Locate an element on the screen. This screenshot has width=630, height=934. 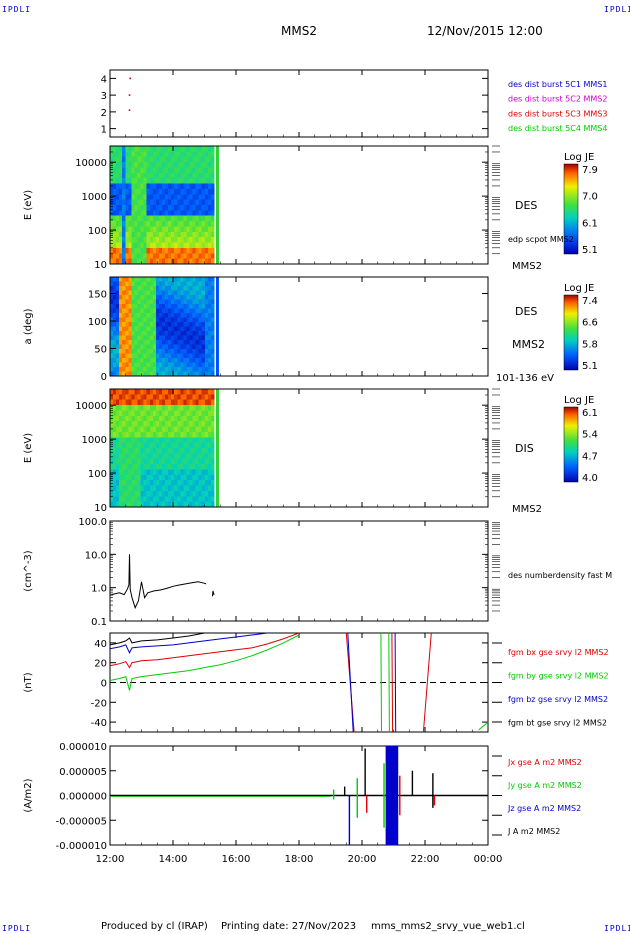
corner-label: MMS2 is located at coordinates (527, 266).